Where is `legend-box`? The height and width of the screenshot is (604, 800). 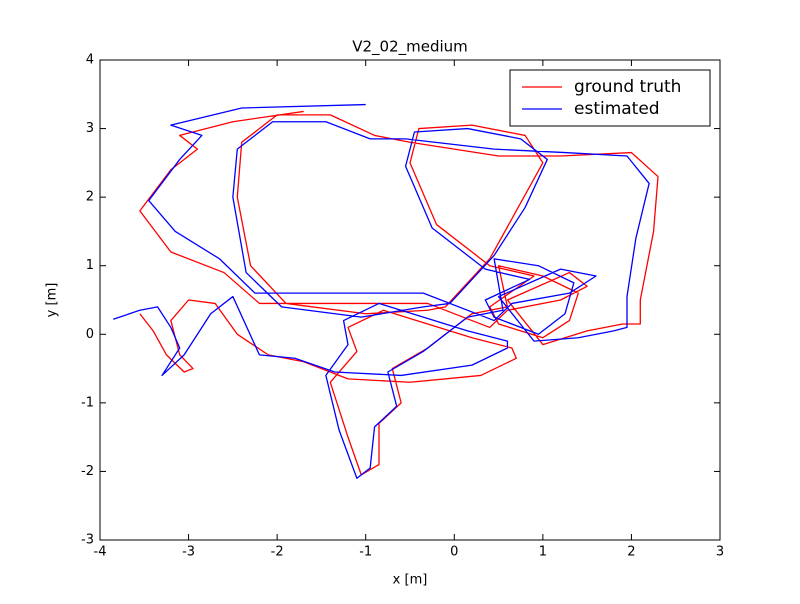
legend-box is located at coordinates (610, 98).